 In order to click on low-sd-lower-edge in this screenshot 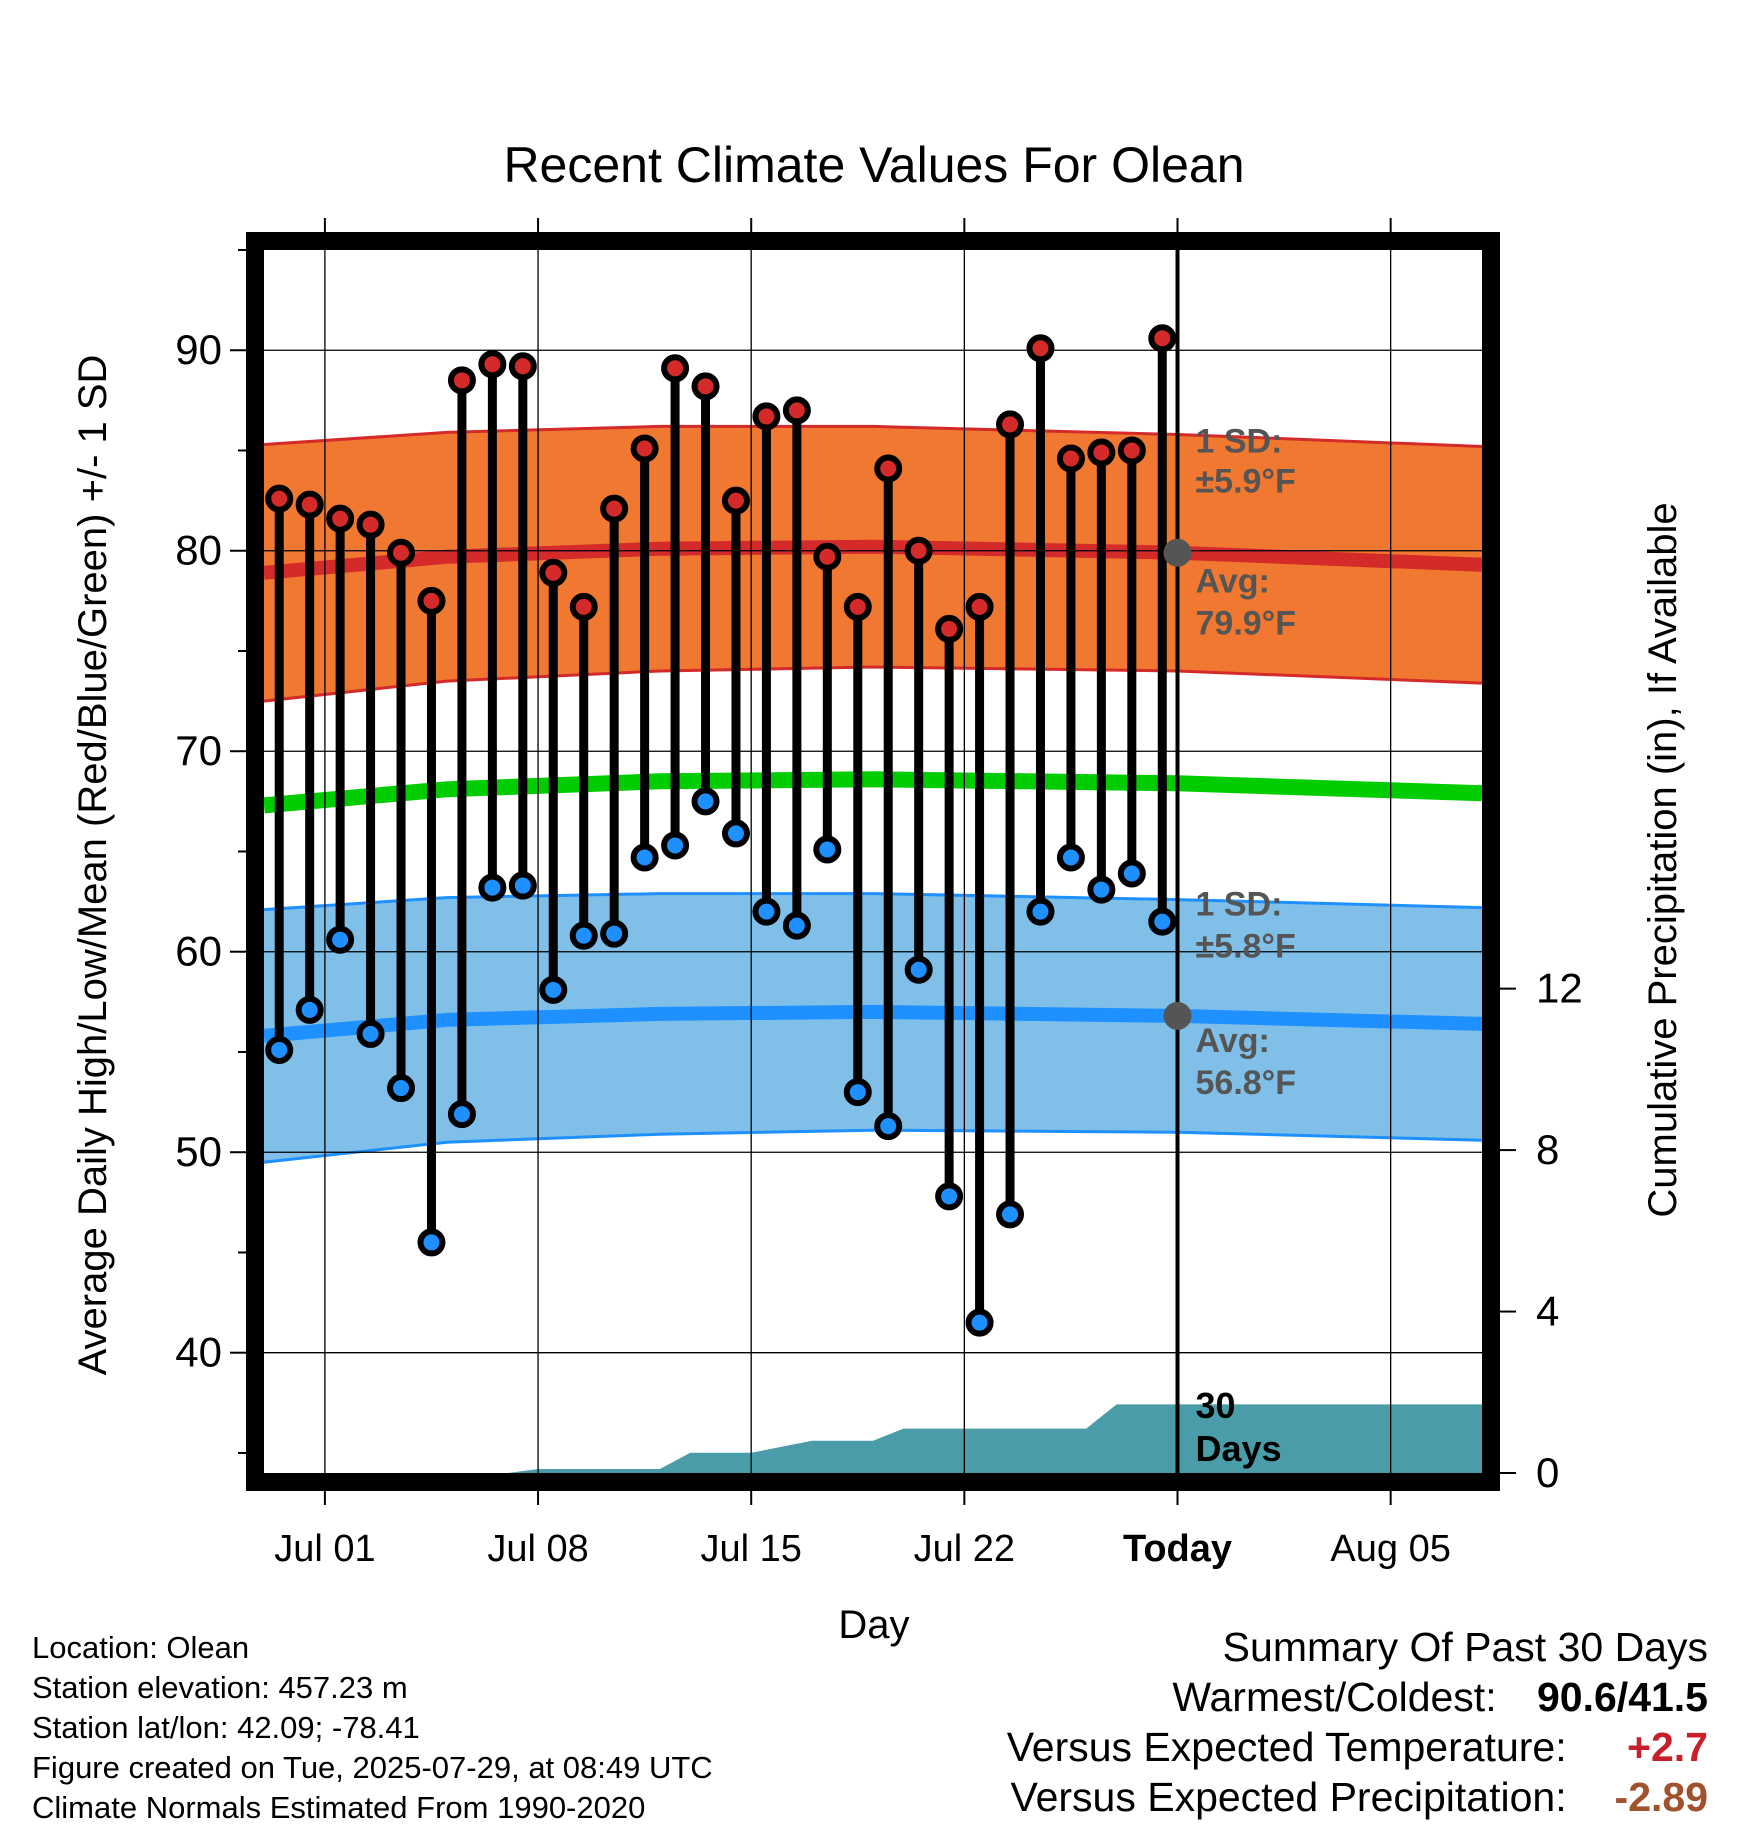, I will do `click(873, 1146)`.